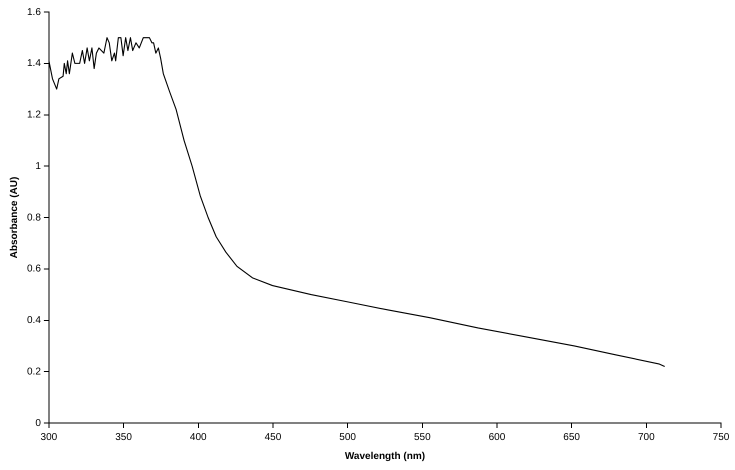  I want to click on y-tick-label: 1.4, so click(34, 64).